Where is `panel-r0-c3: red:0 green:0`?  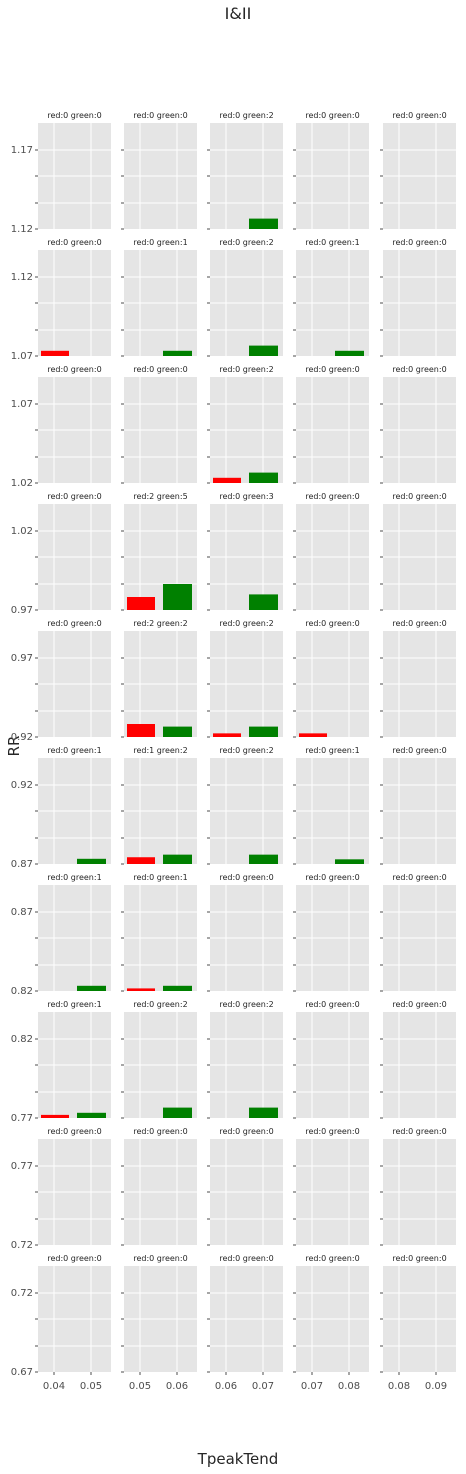
panel-r0-c3: red:0 green:0 is located at coordinates (331, 170).